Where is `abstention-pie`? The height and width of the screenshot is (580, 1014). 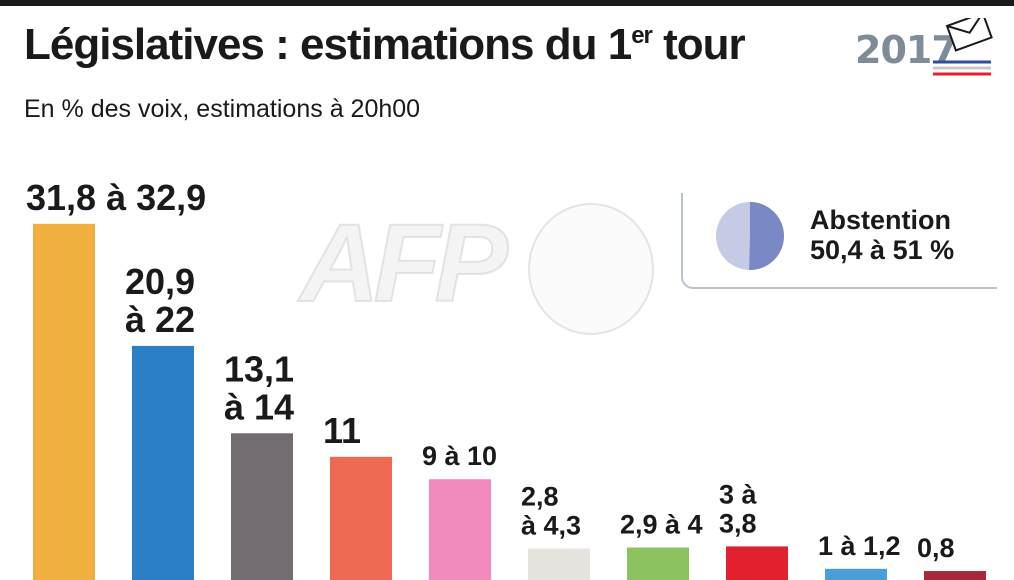 abstention-pie is located at coordinates (750, 236).